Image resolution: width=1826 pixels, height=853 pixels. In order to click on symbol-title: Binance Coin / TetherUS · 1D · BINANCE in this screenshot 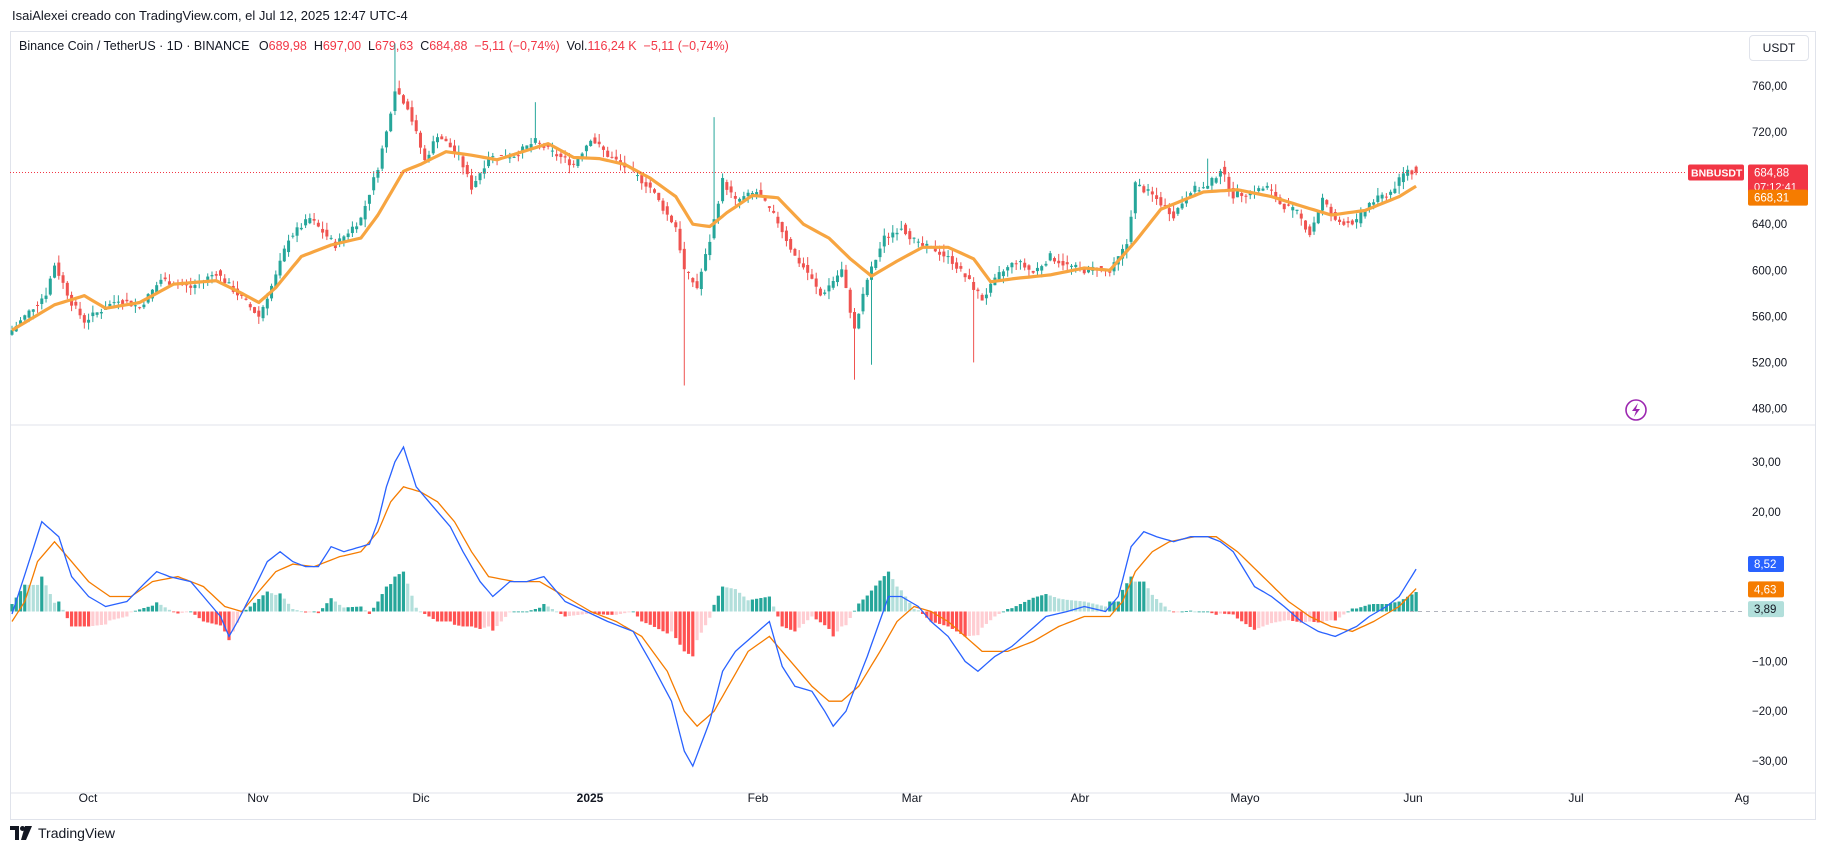, I will do `click(134, 46)`.